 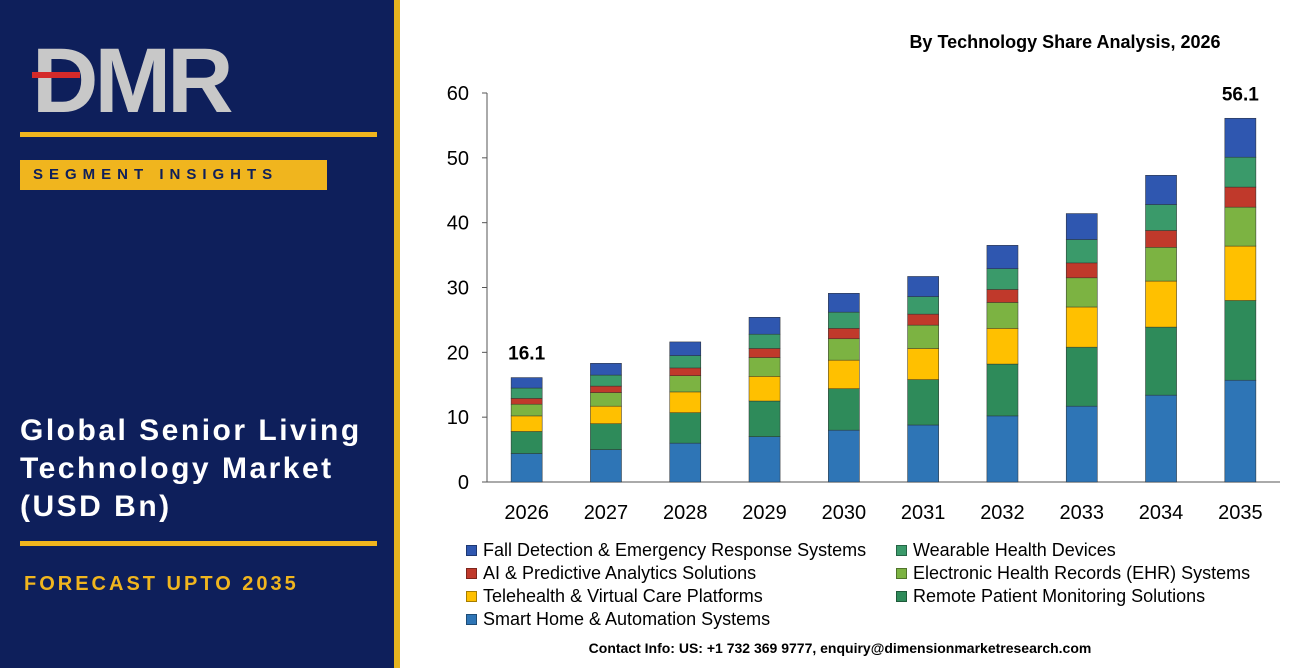 What do you see at coordinates (134, 77) in the screenshot?
I see `dmr-logo: DMR` at bounding box center [134, 77].